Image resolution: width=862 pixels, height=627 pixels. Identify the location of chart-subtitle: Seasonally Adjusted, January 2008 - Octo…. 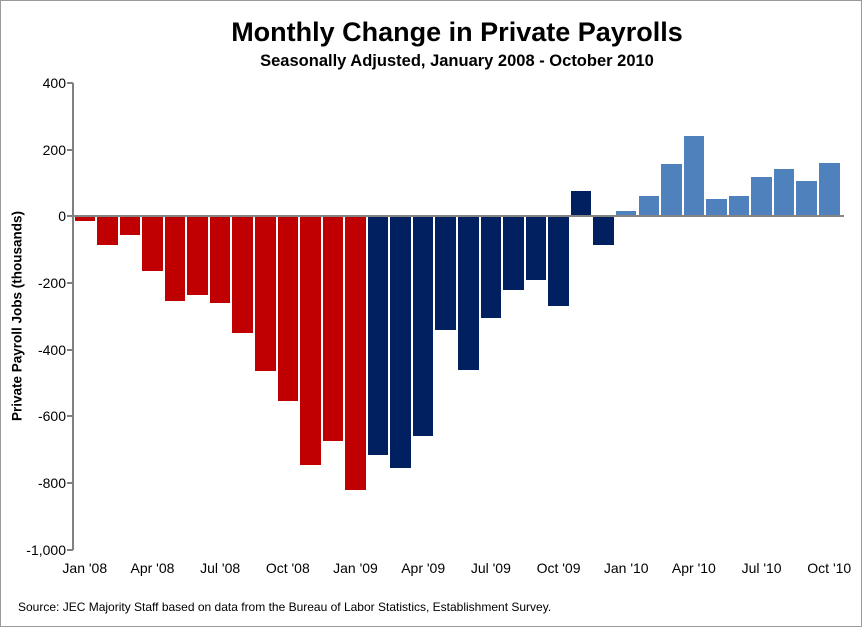
(457, 61).